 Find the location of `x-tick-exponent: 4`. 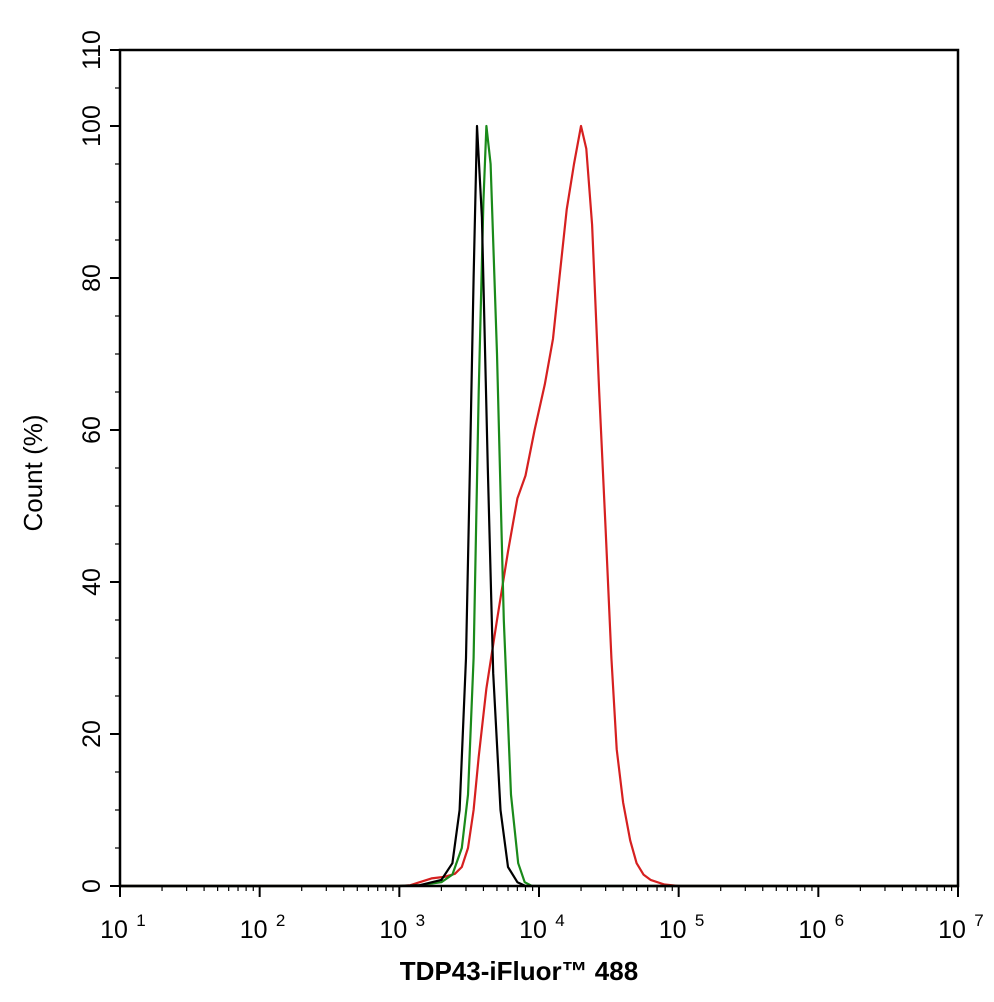

x-tick-exponent: 4 is located at coordinates (559, 920).